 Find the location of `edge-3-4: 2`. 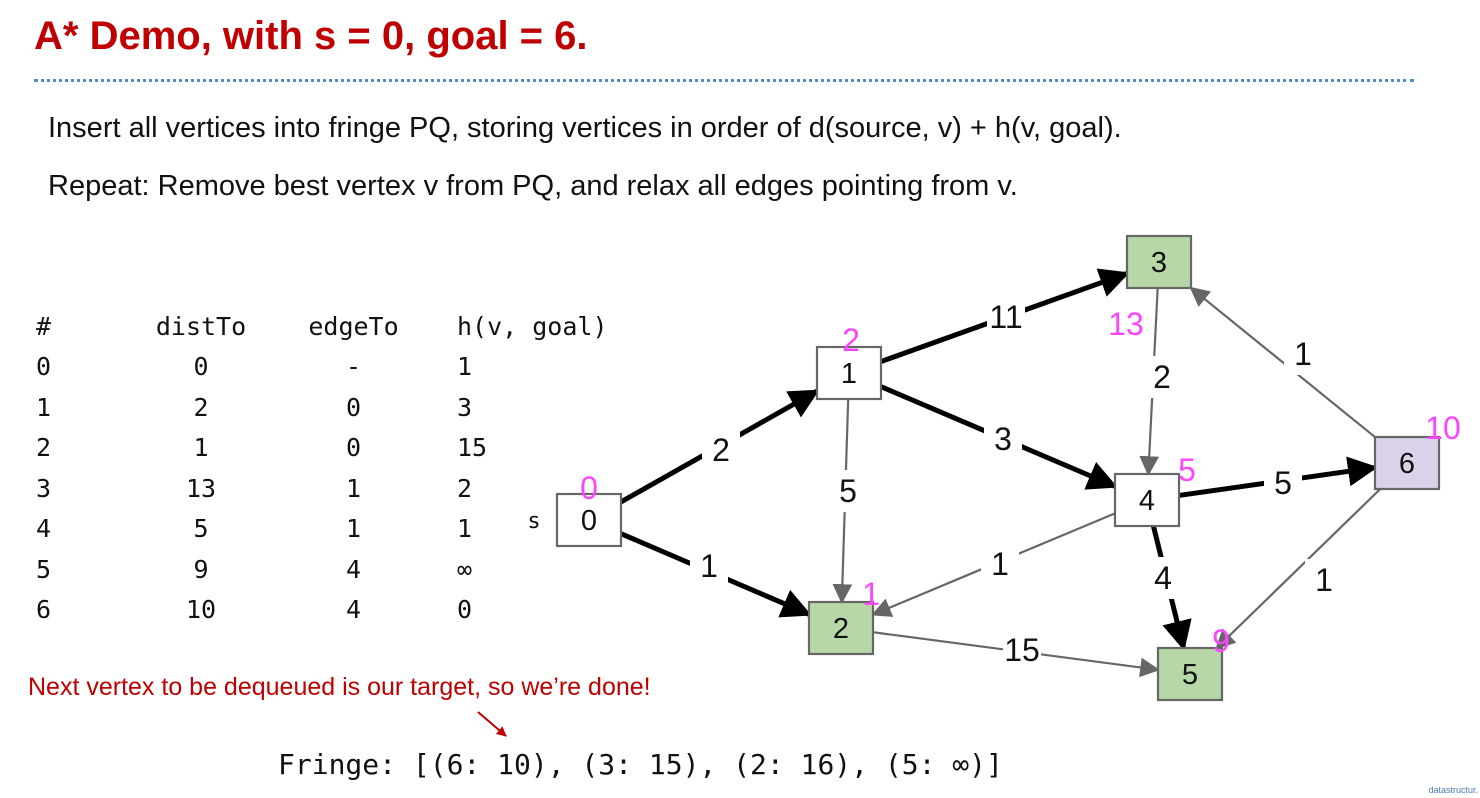

edge-3-4: 2 is located at coordinates (1160, 381).